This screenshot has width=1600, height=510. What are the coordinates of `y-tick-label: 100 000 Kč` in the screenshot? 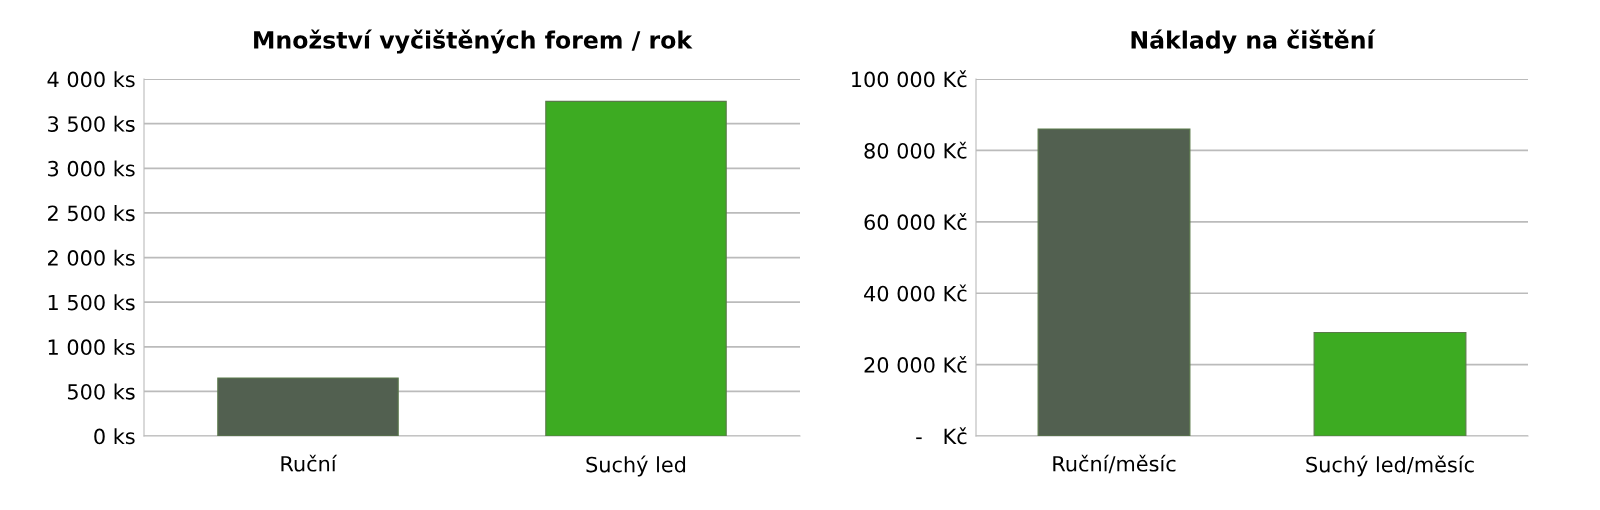 It's located at (909, 79).